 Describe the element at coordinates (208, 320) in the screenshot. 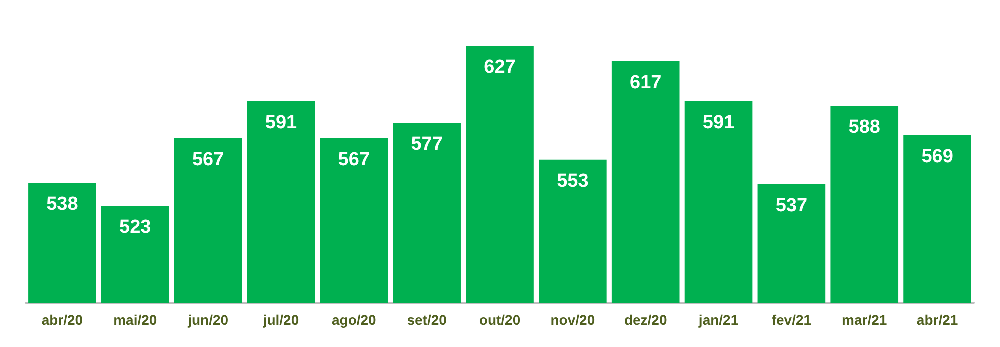

I see `x-tick-label: jun/20` at that location.